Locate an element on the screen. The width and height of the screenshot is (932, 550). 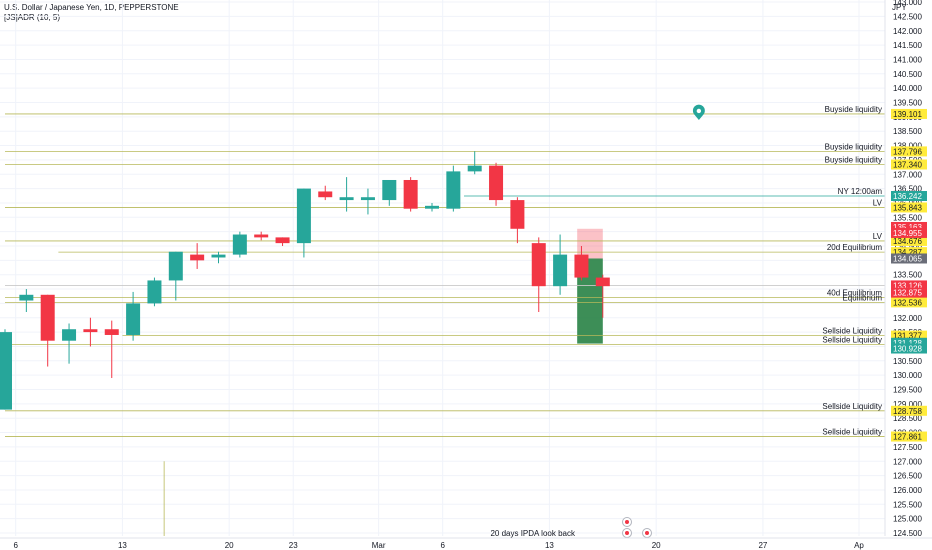
axis-value-text: 132.875 is located at coordinates (907, 293).